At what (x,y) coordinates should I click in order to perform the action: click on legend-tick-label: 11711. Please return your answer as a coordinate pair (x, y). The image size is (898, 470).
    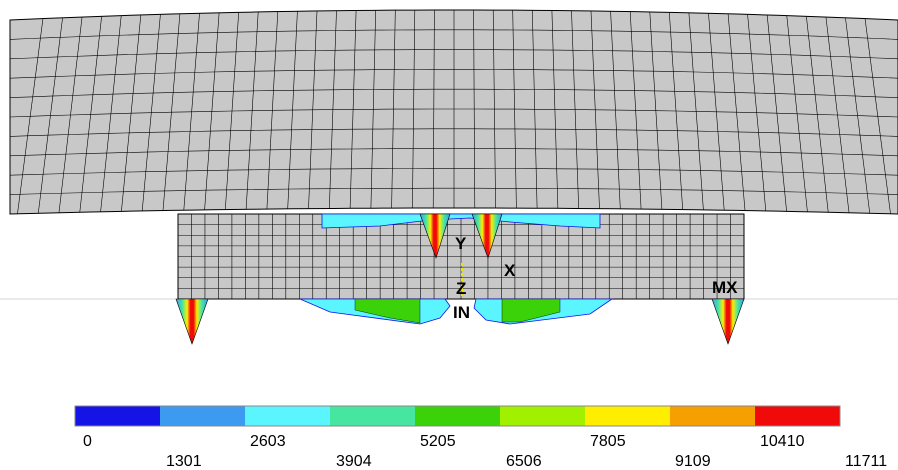
    Looking at the image, I should click on (866, 461).